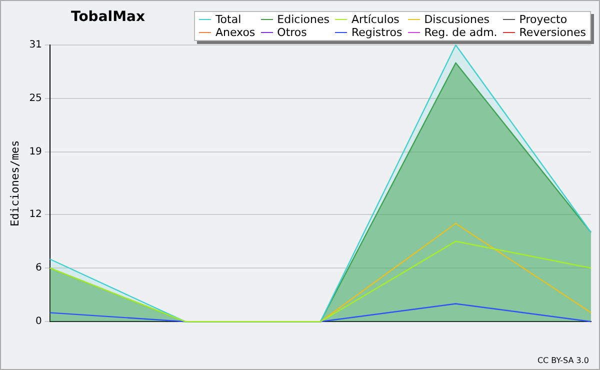  Describe the element at coordinates (461, 32) in the screenshot. I see `legend-label: Reg. de adm.` at that location.